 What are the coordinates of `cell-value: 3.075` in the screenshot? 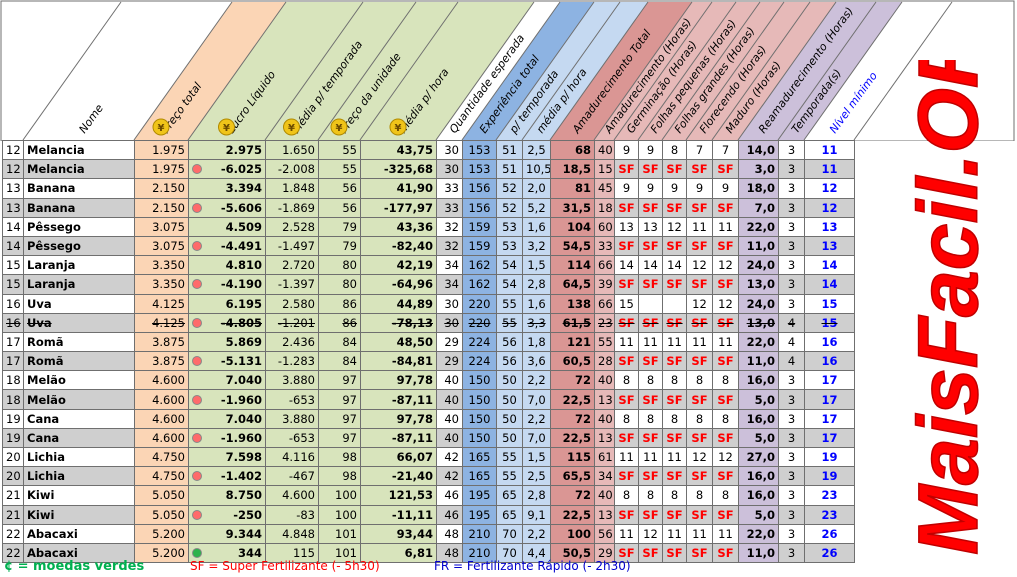 It's located at (168, 226).